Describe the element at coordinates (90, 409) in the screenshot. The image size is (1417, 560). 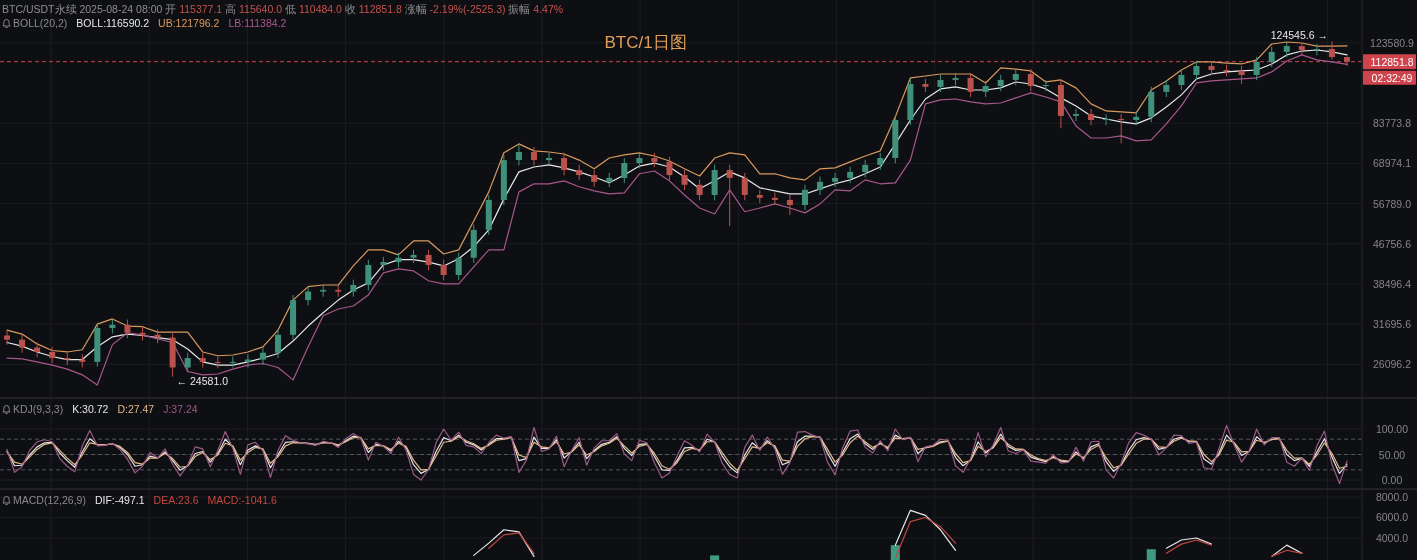
I see `text: K:30.72` at that location.